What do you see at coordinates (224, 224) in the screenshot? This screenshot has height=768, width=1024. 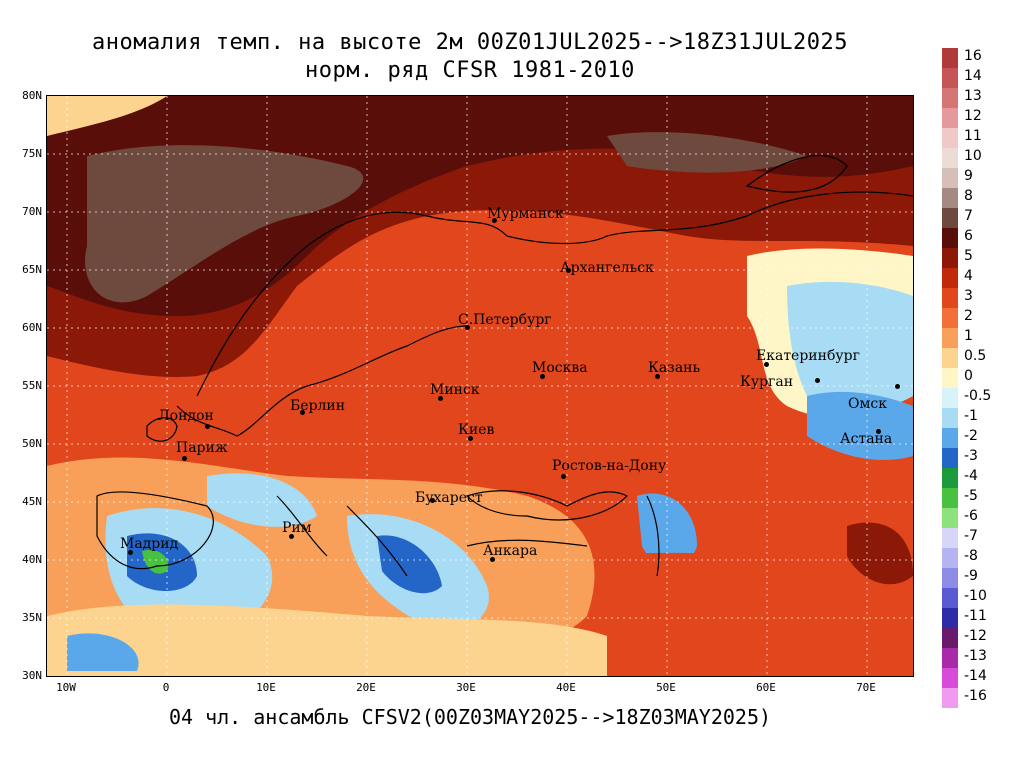 I see `barents-anomaly` at bounding box center [224, 224].